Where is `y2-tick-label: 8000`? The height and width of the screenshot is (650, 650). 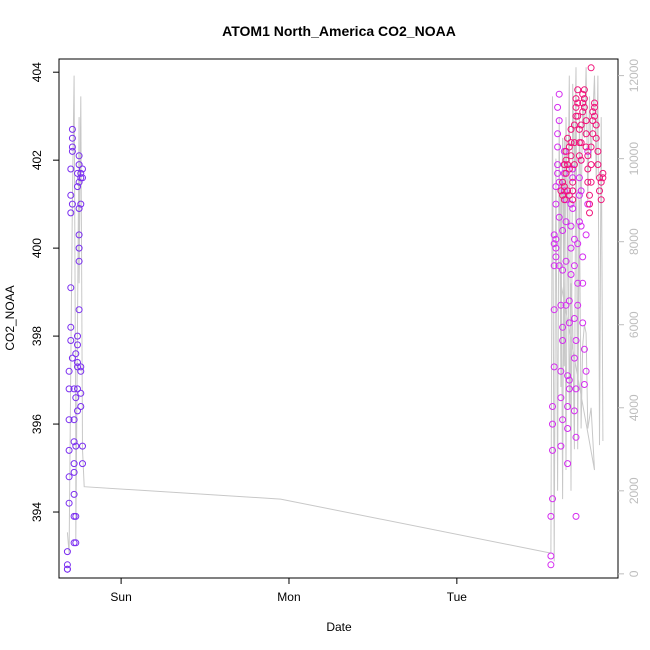 y2-tick-label: 8000 is located at coordinates (634, 241).